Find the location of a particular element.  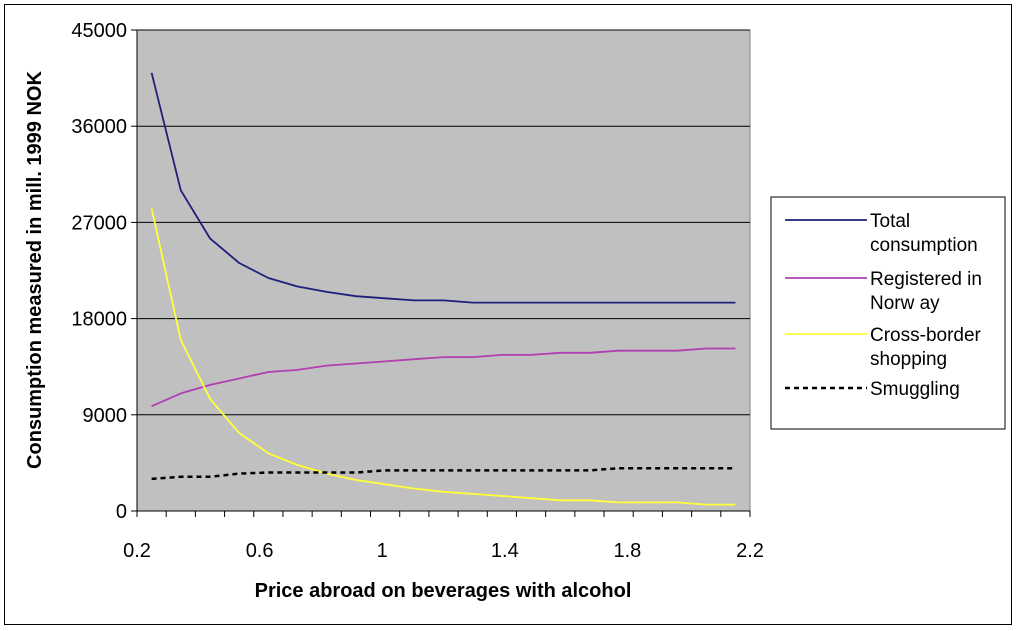

y-tick-label: 9000 is located at coordinates (105, 416).